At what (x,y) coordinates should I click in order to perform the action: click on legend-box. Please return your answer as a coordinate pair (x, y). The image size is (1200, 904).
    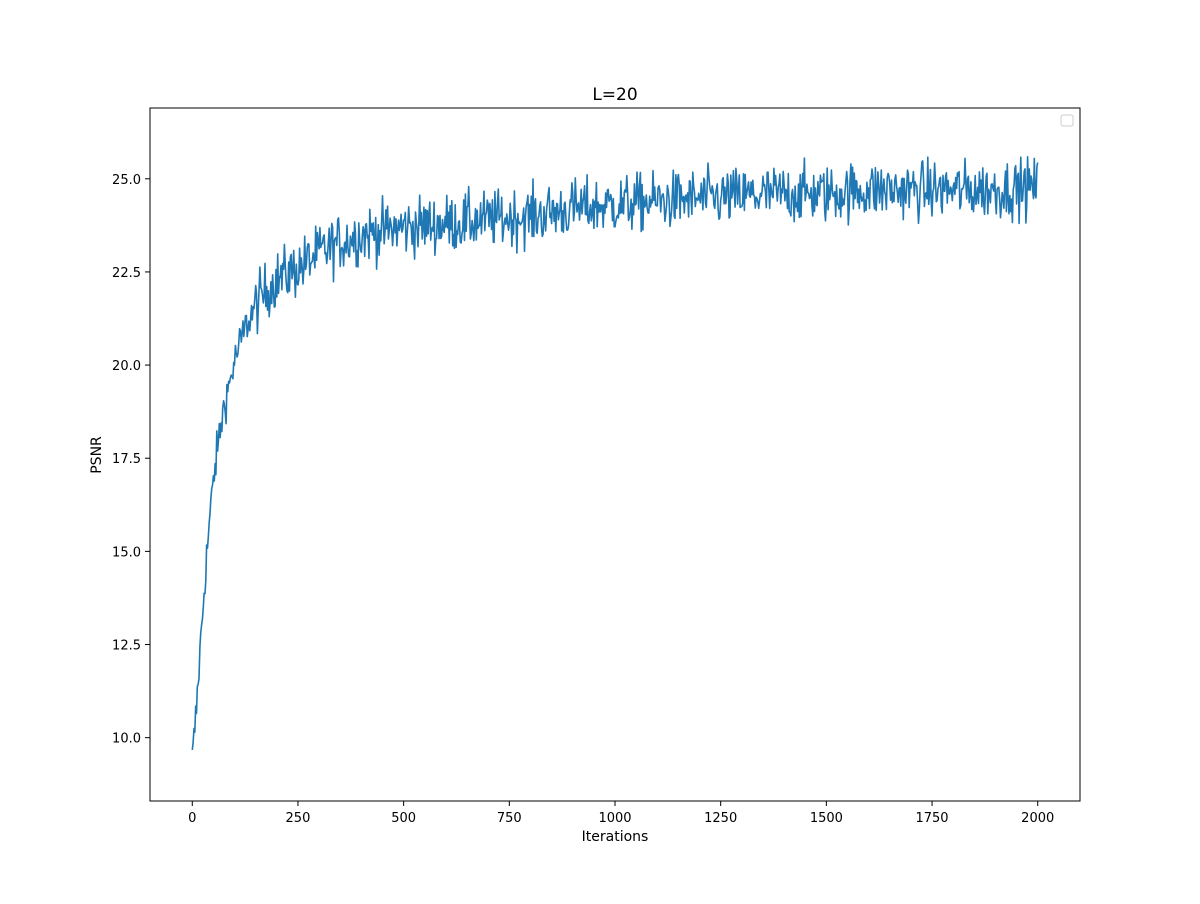
    Looking at the image, I should click on (1067, 120).